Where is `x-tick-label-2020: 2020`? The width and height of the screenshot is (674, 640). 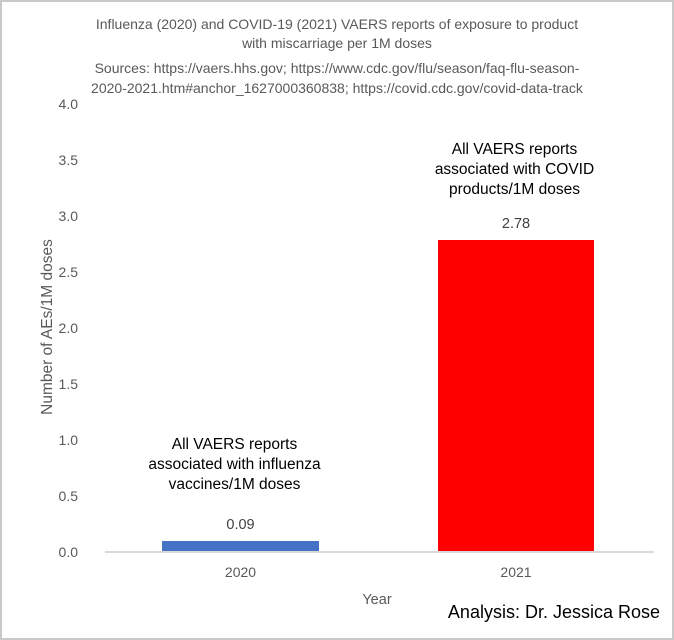
x-tick-label-2020: 2020 is located at coordinates (240, 572).